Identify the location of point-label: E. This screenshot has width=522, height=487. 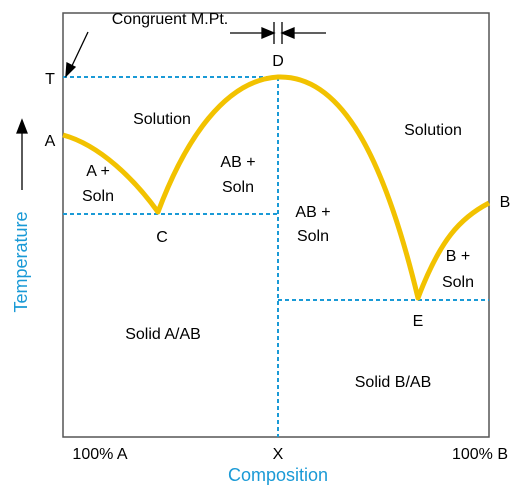
(418, 321).